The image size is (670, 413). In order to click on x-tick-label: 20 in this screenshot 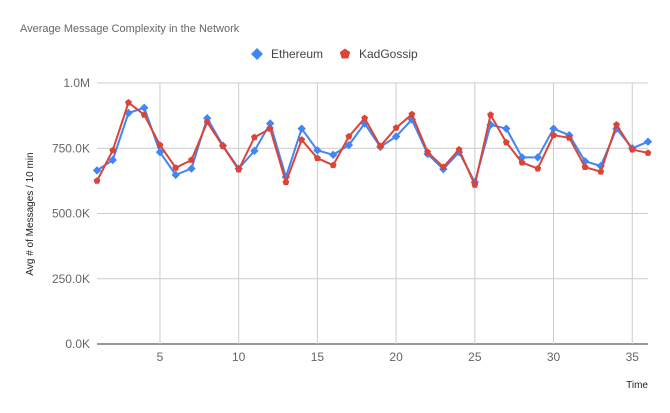, I will do `click(396, 357)`.